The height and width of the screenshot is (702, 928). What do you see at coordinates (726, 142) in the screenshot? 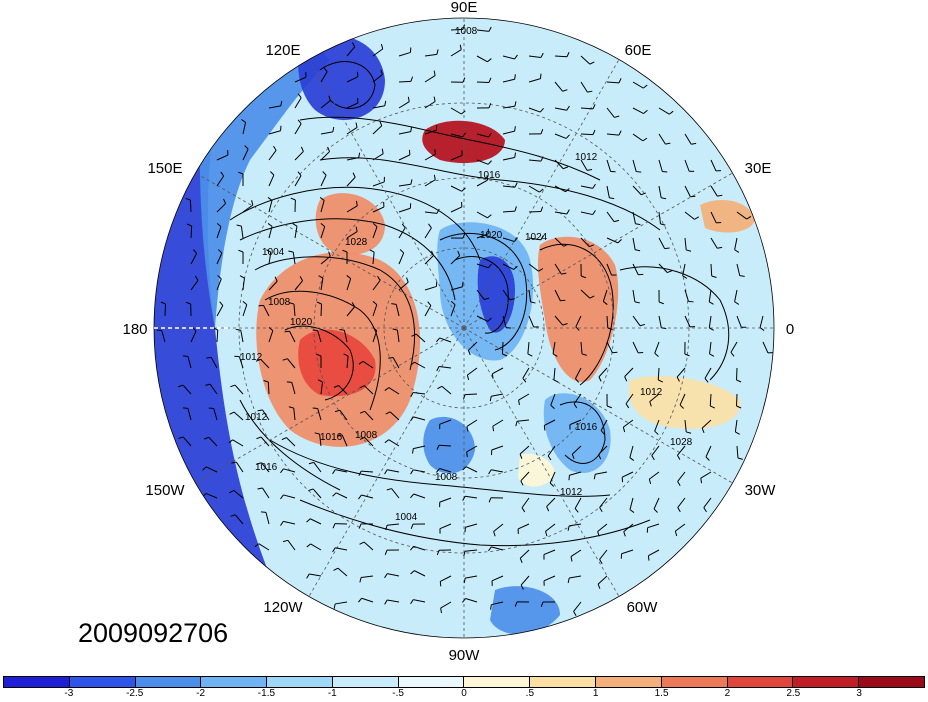
I see `contour-label: 1012` at bounding box center [726, 142].